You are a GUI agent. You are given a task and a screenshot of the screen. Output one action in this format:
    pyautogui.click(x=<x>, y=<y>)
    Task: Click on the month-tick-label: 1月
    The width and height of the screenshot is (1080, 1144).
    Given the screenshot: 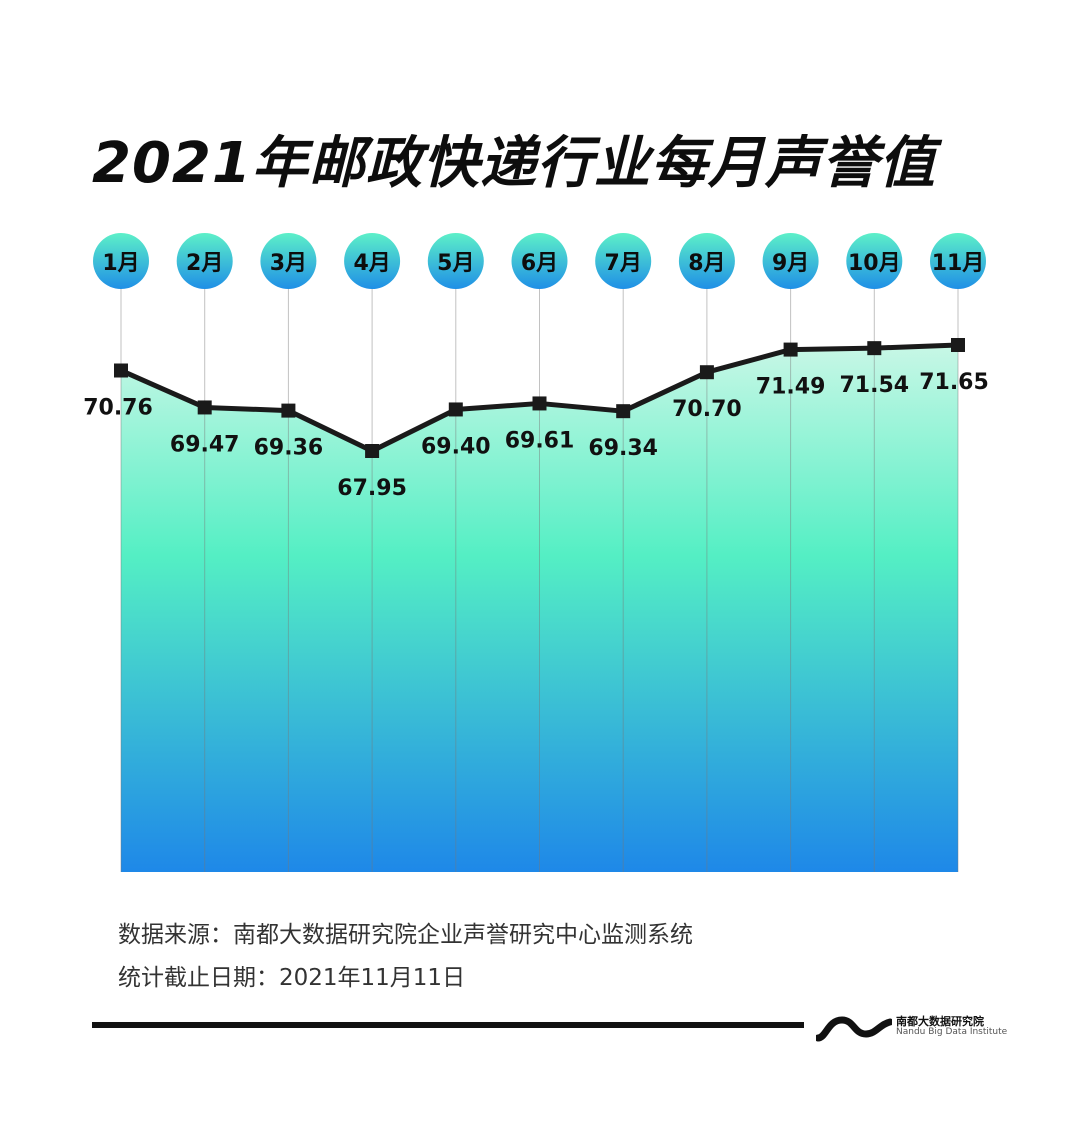 What is the action you would take?
    pyautogui.click(x=120, y=263)
    